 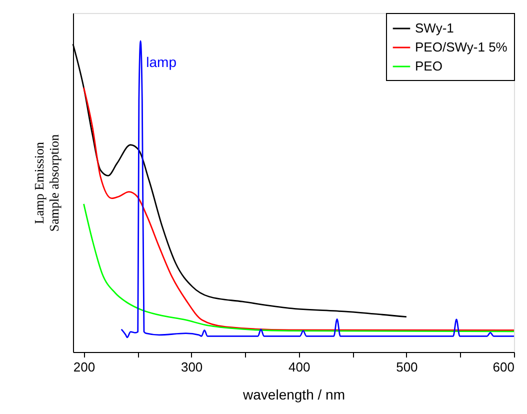 What do you see at coordinates (84, 367) in the screenshot?
I see `x-tick-label: 200` at bounding box center [84, 367].